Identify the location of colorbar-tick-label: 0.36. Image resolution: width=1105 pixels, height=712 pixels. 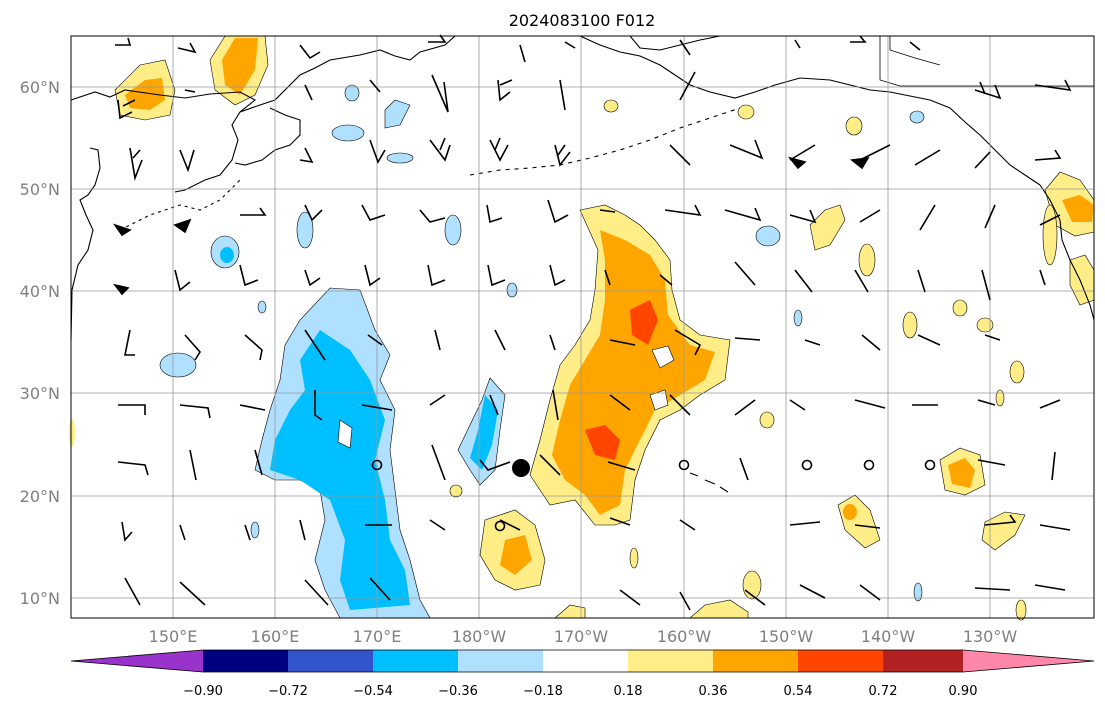
(713, 691).